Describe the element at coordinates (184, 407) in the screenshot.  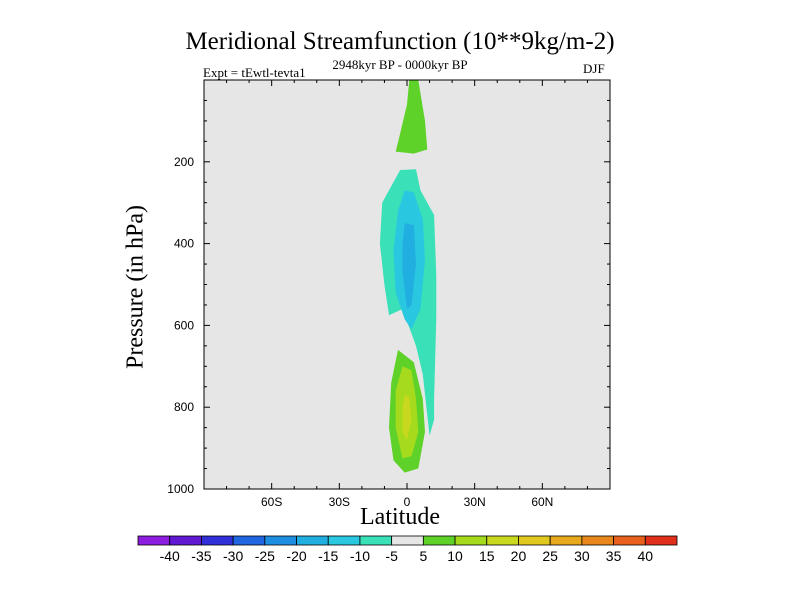
I see `y-tick-label: 800` at that location.